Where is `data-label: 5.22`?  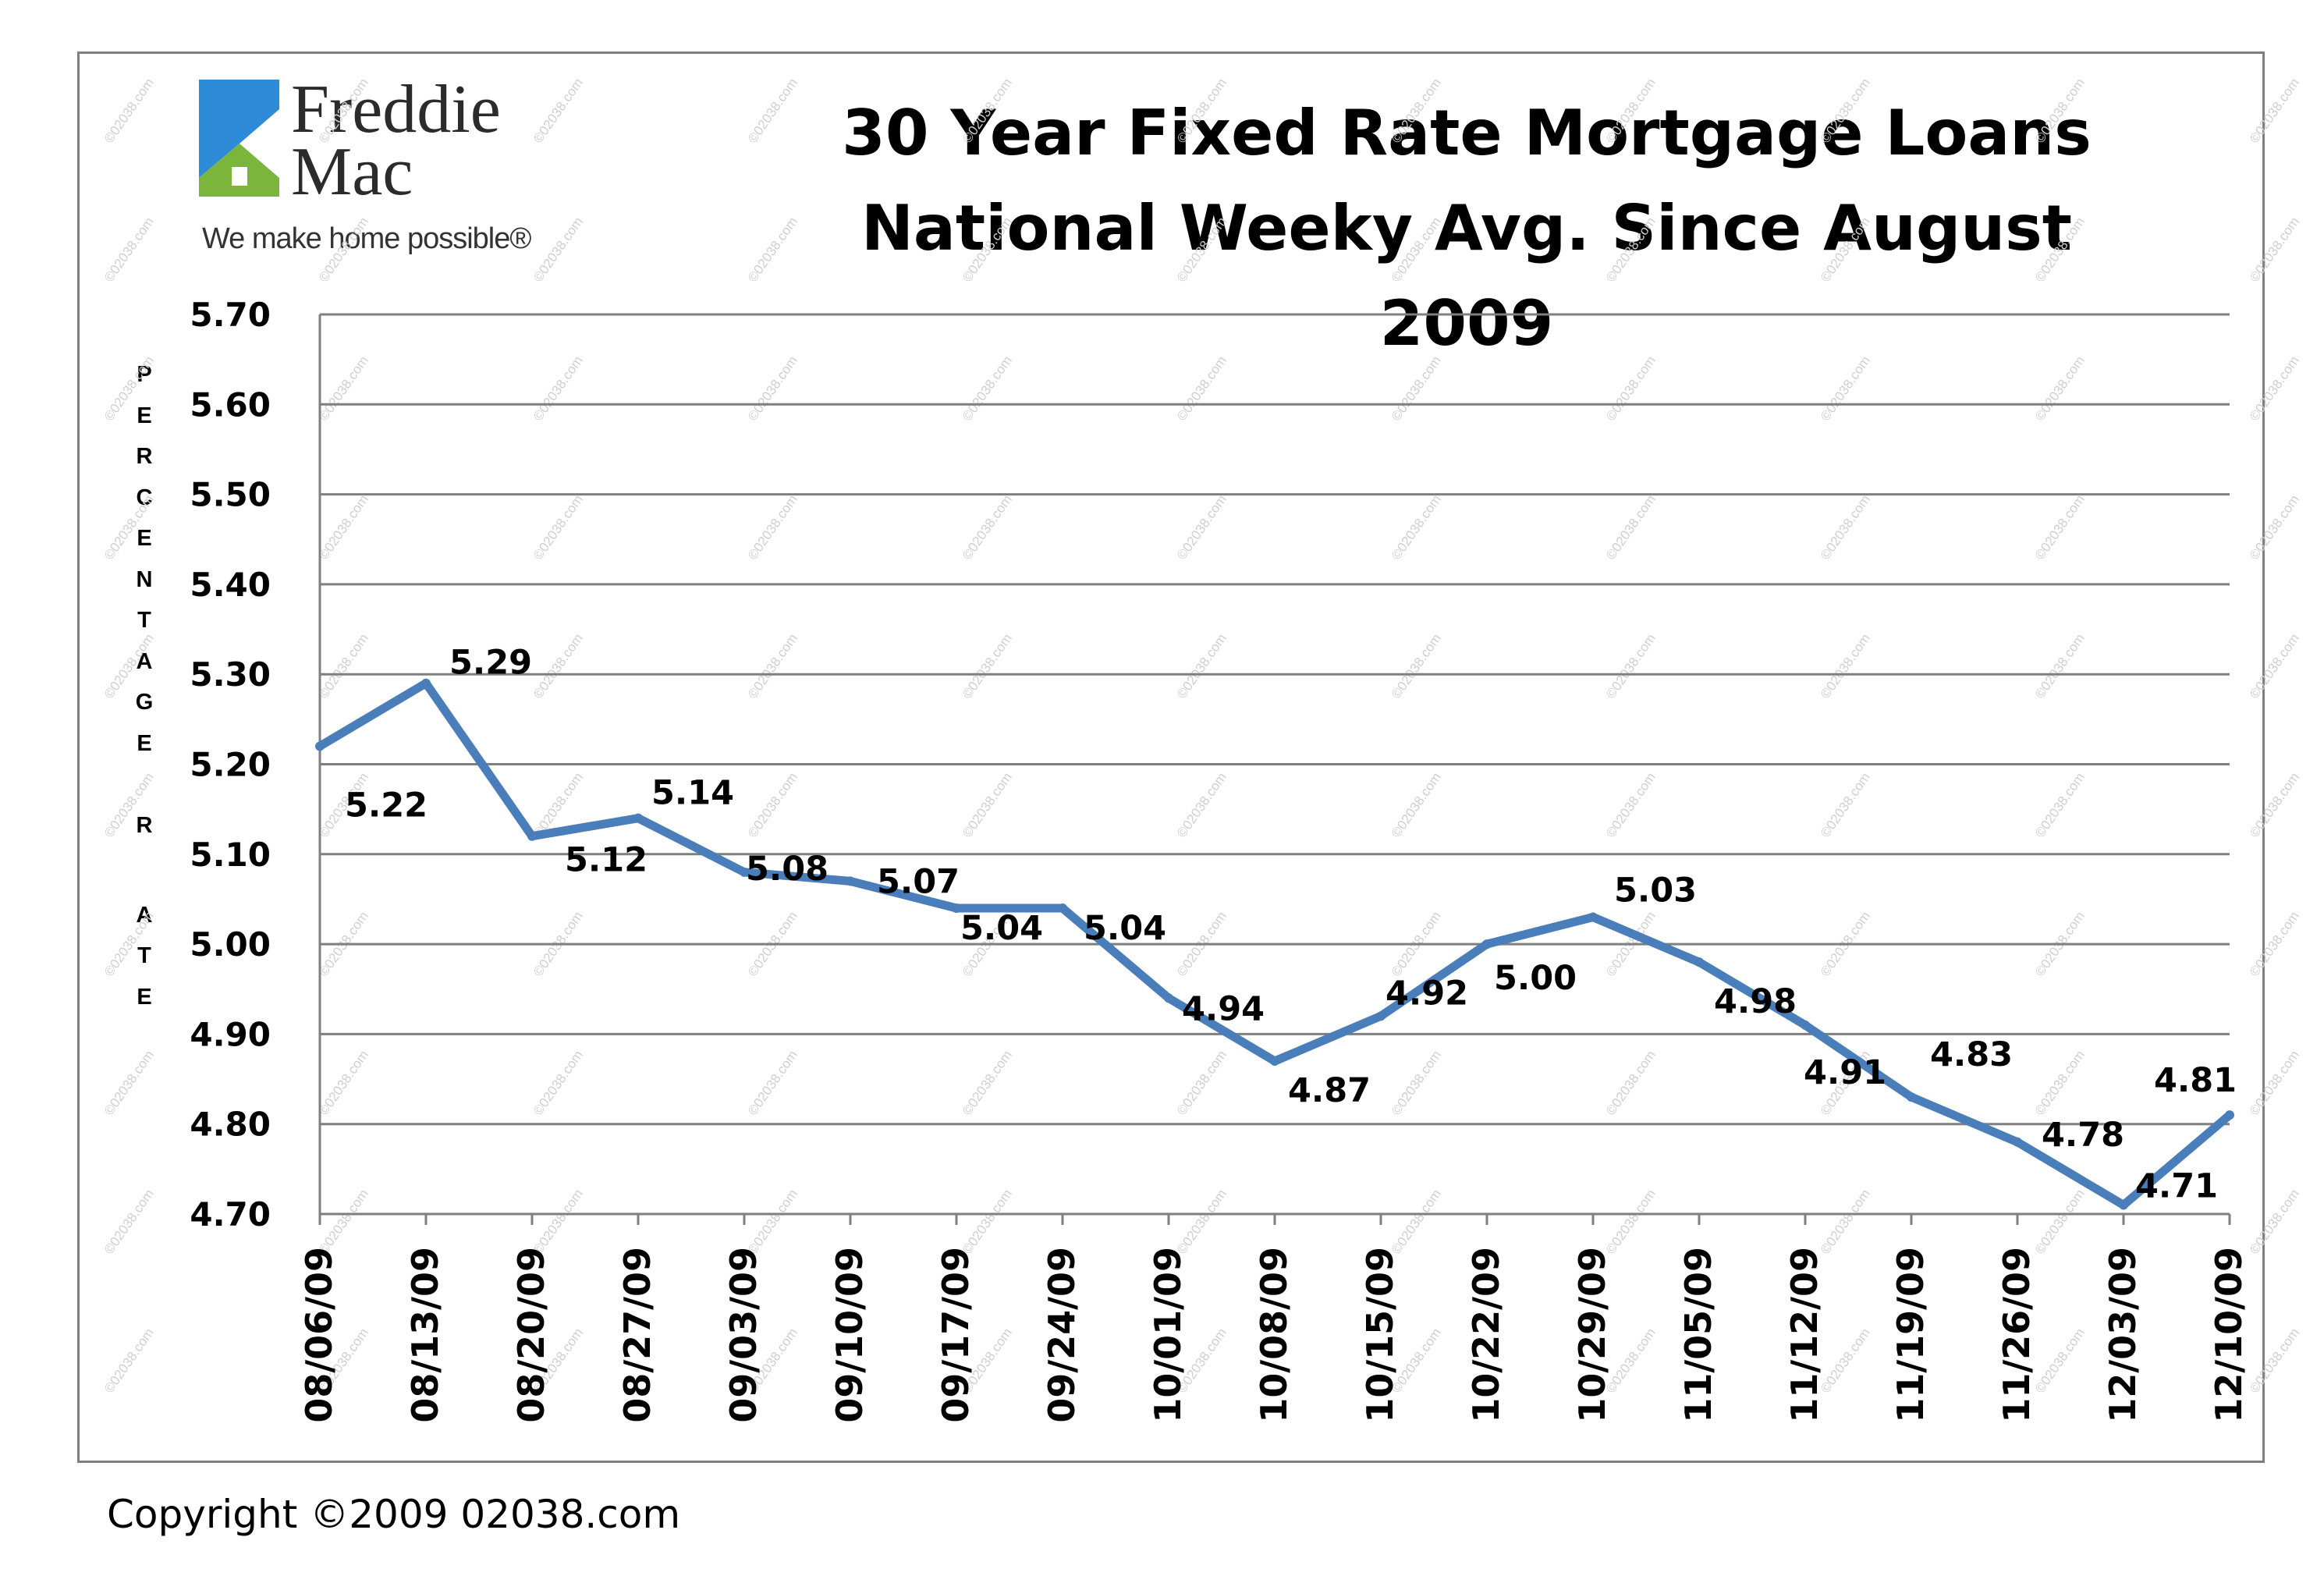 data-label: 5.22 is located at coordinates (386, 805).